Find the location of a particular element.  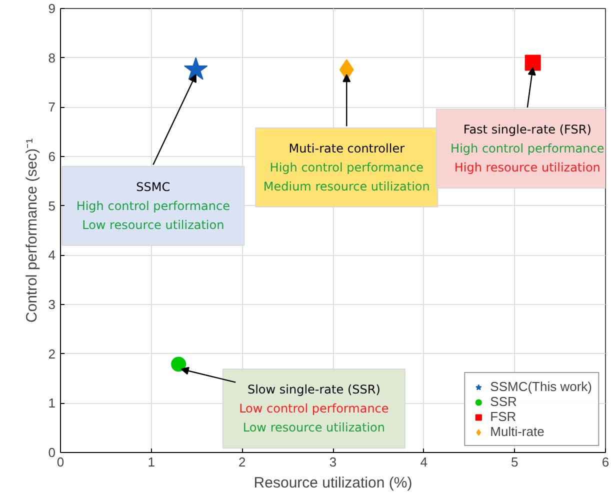

y-tick-label: 3 is located at coordinates (52, 304).